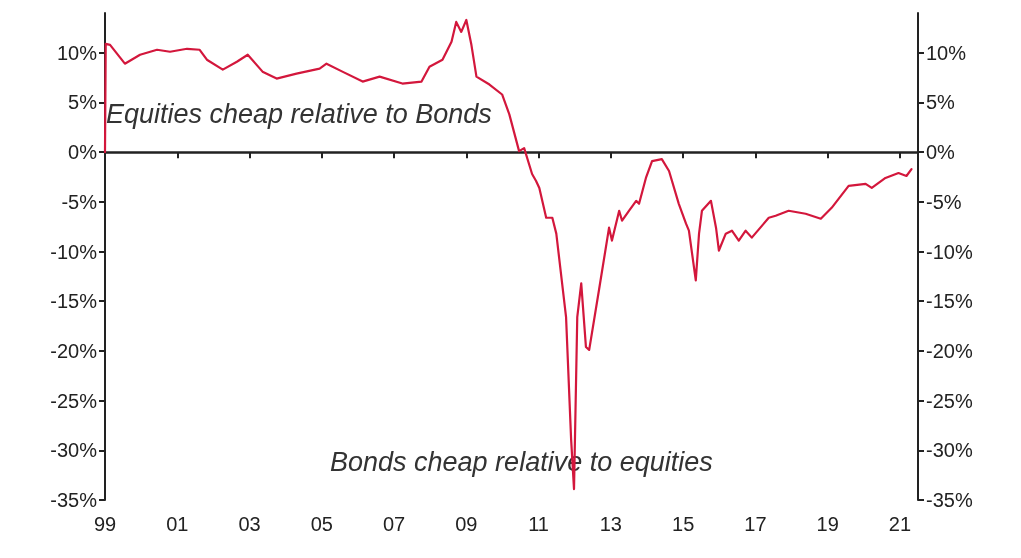 The width and height of the screenshot is (1021, 558). What do you see at coordinates (946, 52) in the screenshot?
I see `y2-tick-label: 10%` at bounding box center [946, 52].